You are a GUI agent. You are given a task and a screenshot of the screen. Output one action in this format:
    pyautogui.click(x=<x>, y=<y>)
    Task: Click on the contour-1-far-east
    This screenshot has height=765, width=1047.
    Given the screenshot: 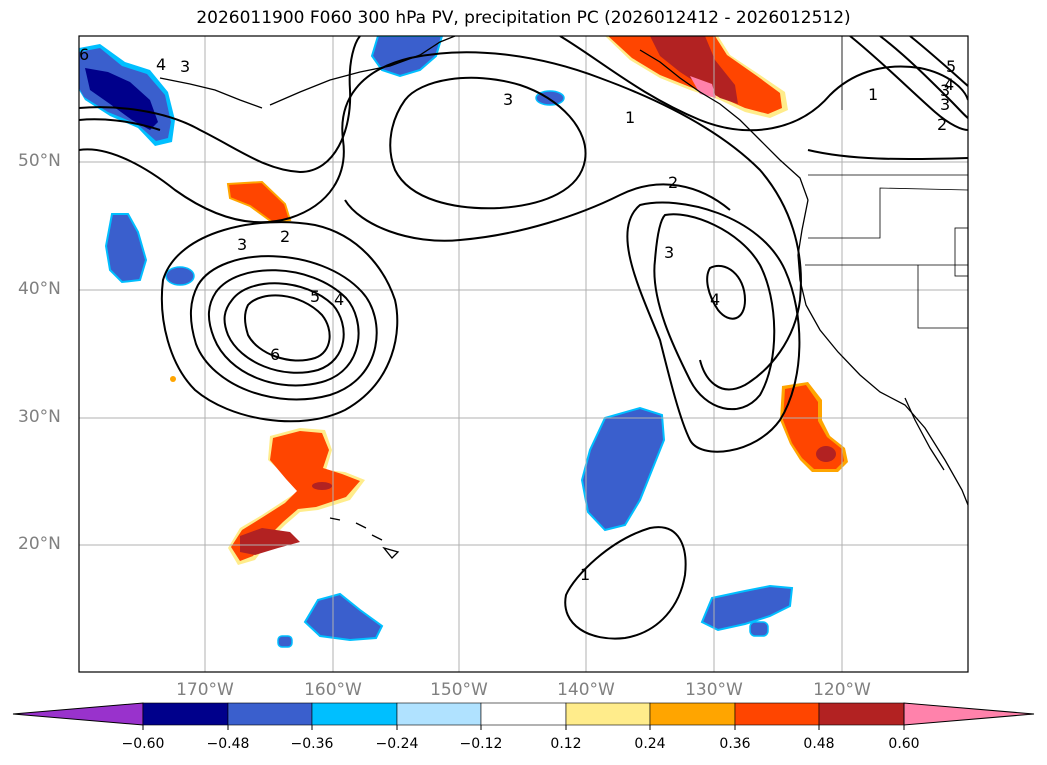 What is the action you would take?
    pyautogui.click(x=887, y=155)
    